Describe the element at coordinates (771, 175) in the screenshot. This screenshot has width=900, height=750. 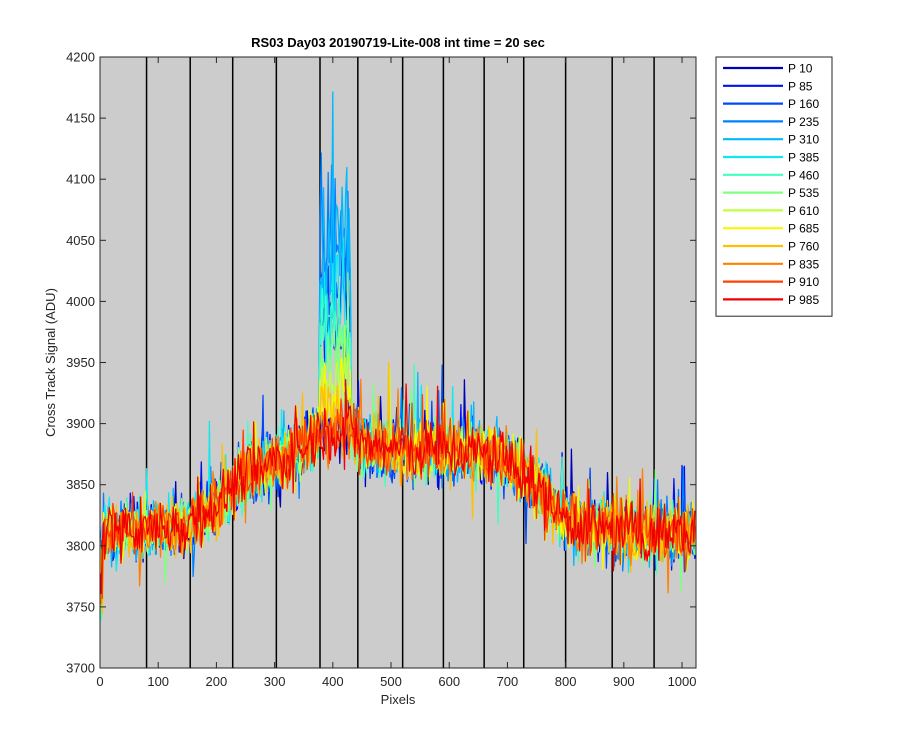
I see `legend-item: P 460` at that location.